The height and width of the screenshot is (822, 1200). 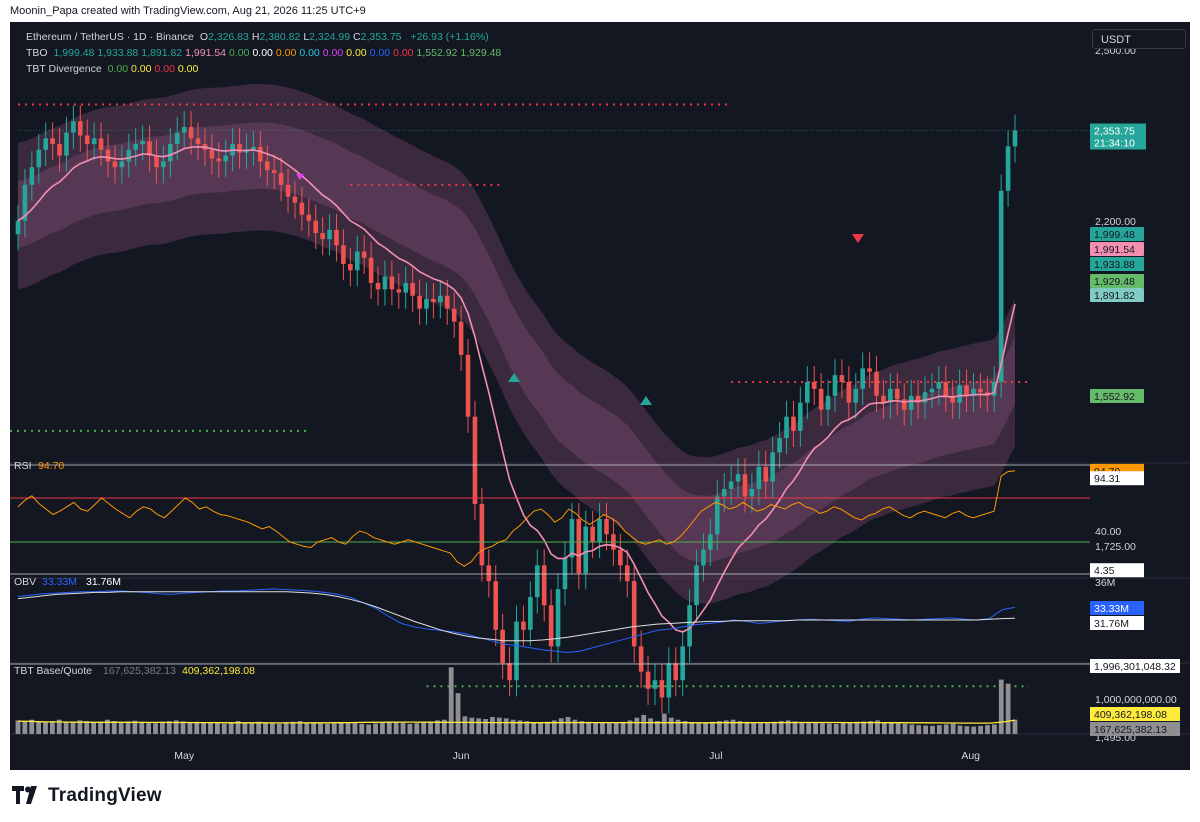 What do you see at coordinates (1117, 608) in the screenshot?
I see `obv-label-bg` at bounding box center [1117, 608].